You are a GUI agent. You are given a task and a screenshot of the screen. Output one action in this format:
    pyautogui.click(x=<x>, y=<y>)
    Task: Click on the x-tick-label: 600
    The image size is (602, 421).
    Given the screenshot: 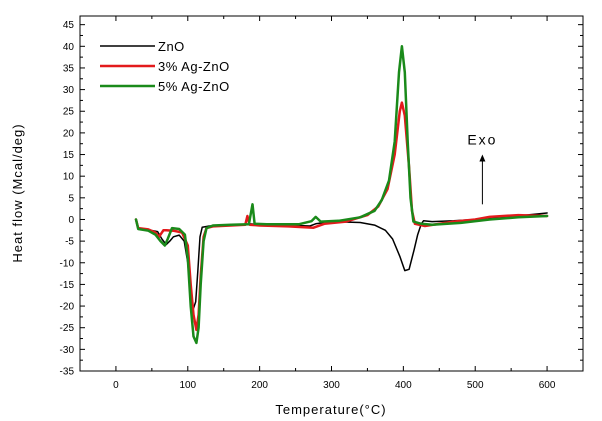 What is the action you would take?
    pyautogui.click(x=547, y=385)
    